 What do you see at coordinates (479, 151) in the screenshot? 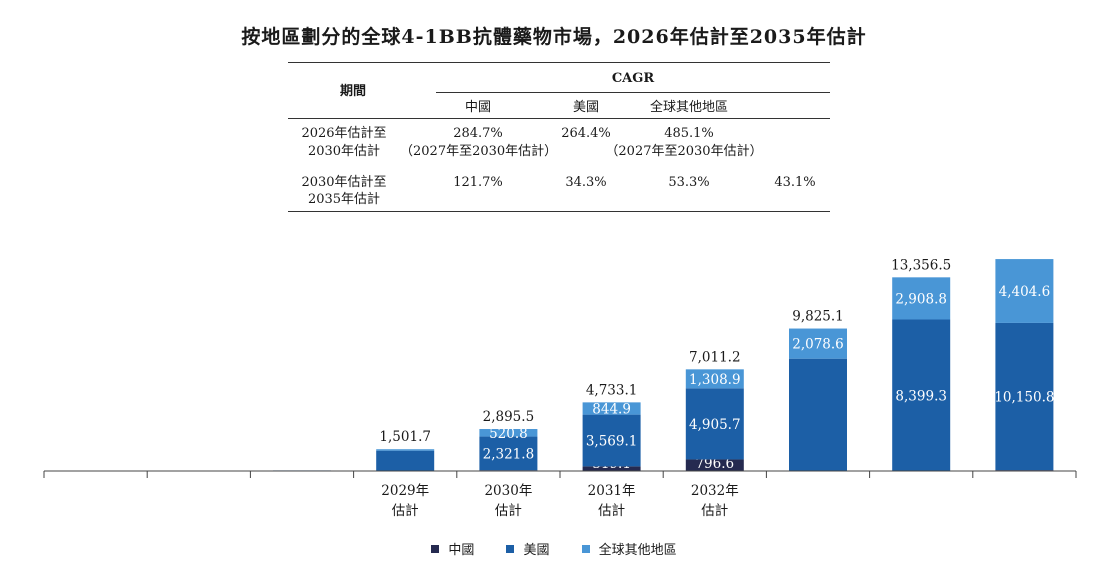
I see `row1-china-note: （2027年至2030年估計）` at bounding box center [479, 151].